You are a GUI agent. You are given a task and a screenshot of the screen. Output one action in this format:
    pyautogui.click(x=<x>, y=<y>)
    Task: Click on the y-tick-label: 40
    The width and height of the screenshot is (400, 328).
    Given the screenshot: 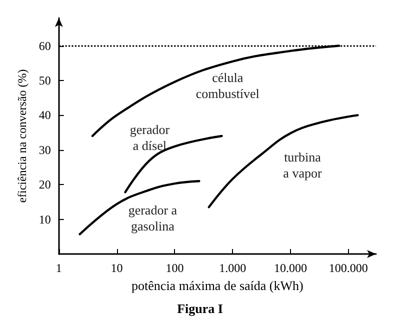 What is the action you would take?
    pyautogui.click(x=44, y=115)
    